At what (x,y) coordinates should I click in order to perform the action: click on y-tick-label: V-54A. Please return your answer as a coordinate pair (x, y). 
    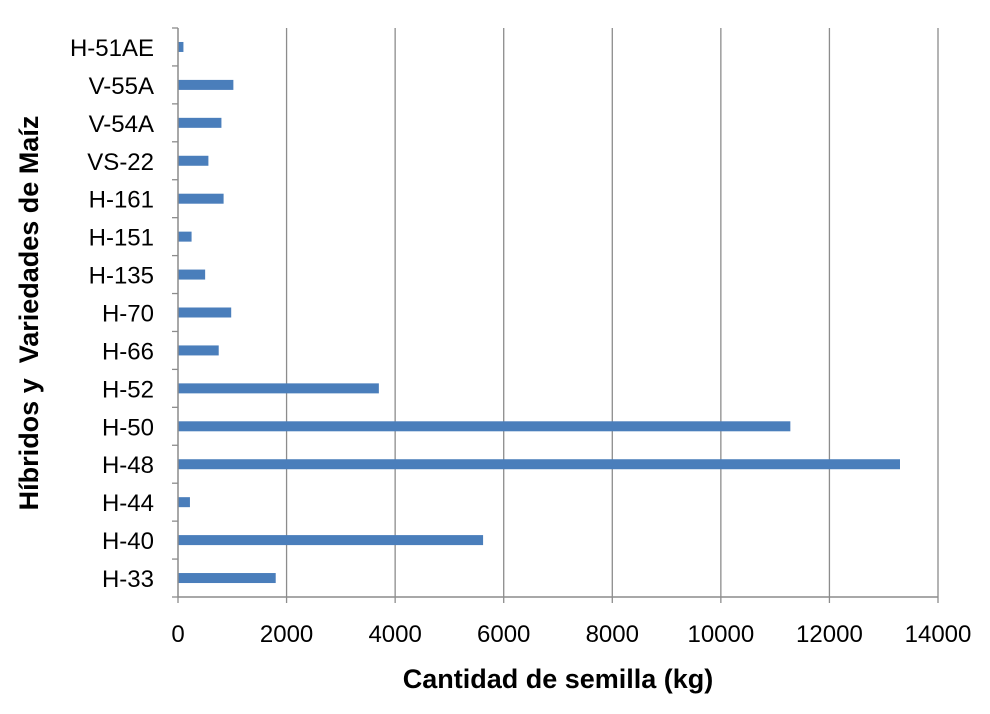
    Looking at the image, I should click on (121, 124).